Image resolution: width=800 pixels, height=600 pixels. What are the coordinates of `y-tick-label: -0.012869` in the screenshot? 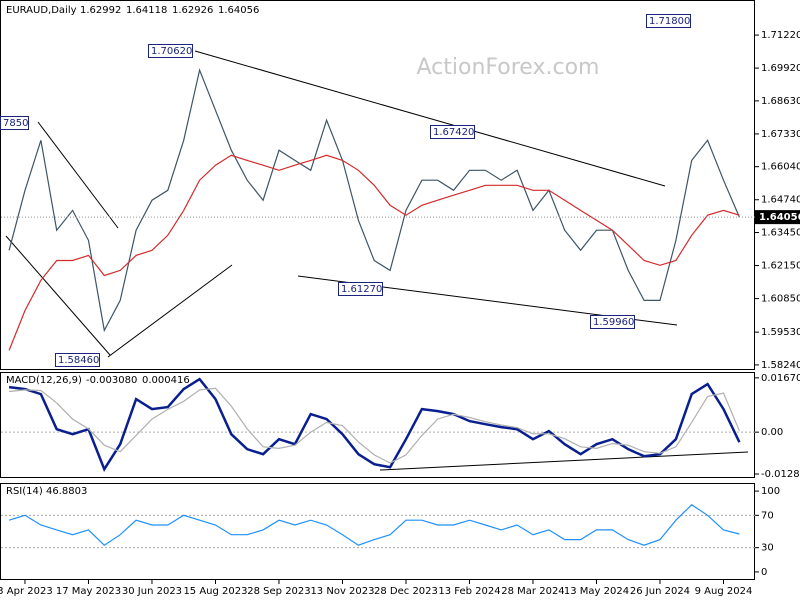 It's located at (780, 474).